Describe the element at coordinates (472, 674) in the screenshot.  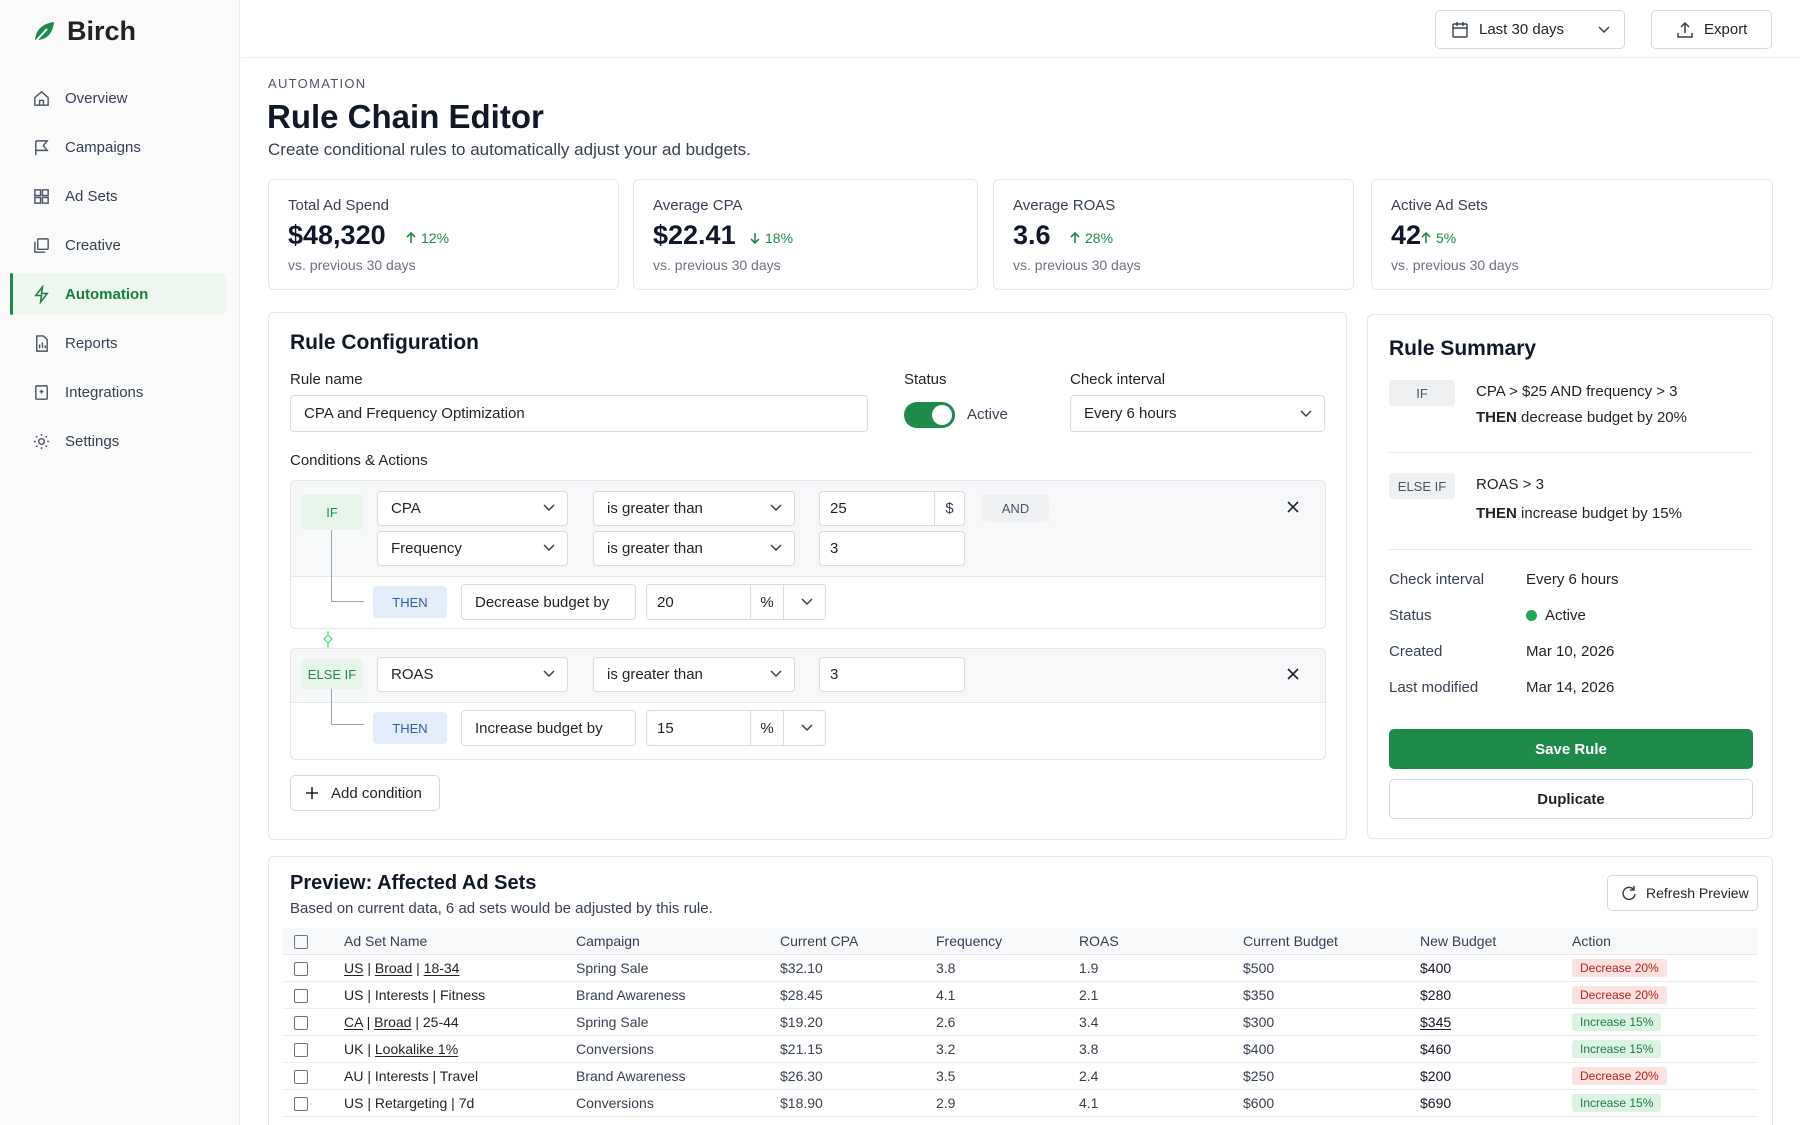
I see `metric-select-roas: ROAS` at that location.